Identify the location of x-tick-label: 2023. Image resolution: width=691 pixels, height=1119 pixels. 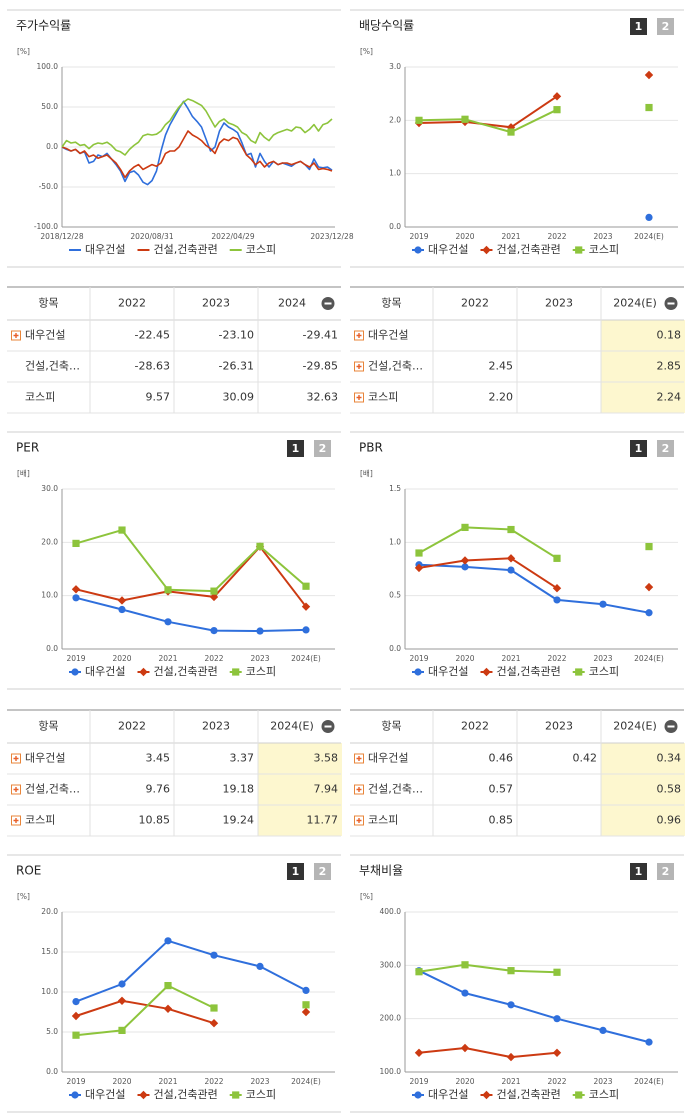
(602, 1081).